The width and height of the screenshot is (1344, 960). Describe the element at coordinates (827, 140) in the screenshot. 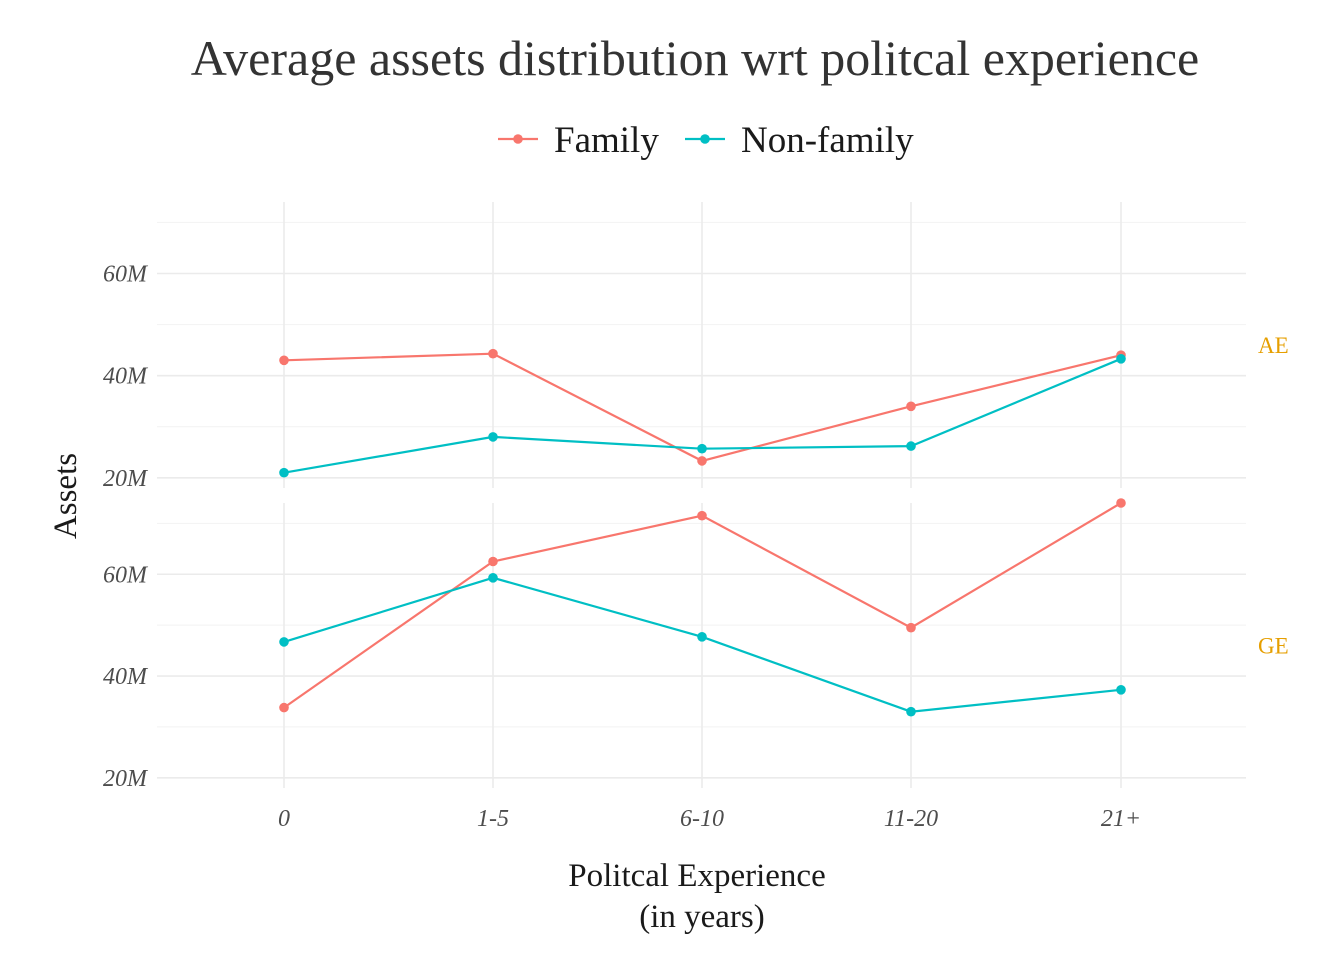

I see `legend-label: Non-family` at that location.